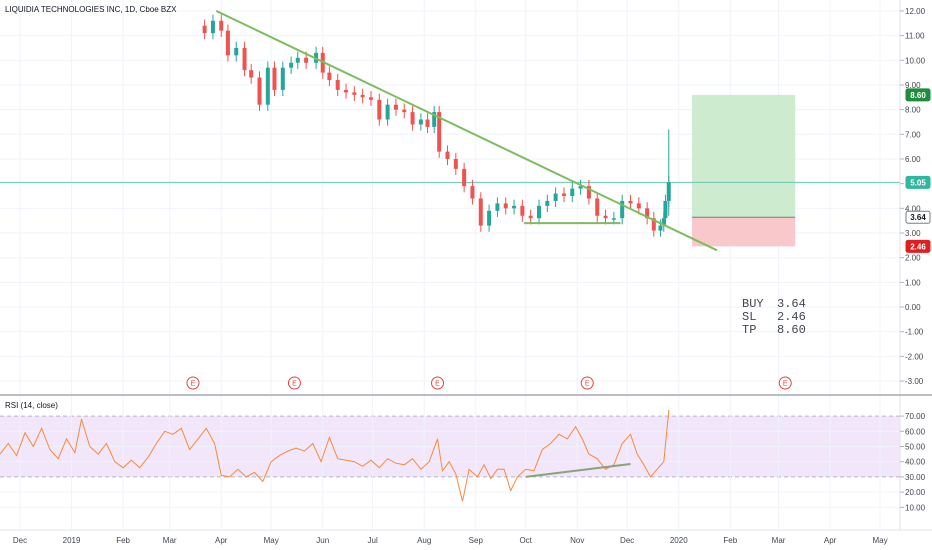 This screenshot has width=932, height=550. What do you see at coordinates (915, 462) in the screenshot?
I see `rsi-tick-label: 40.00` at bounding box center [915, 462].